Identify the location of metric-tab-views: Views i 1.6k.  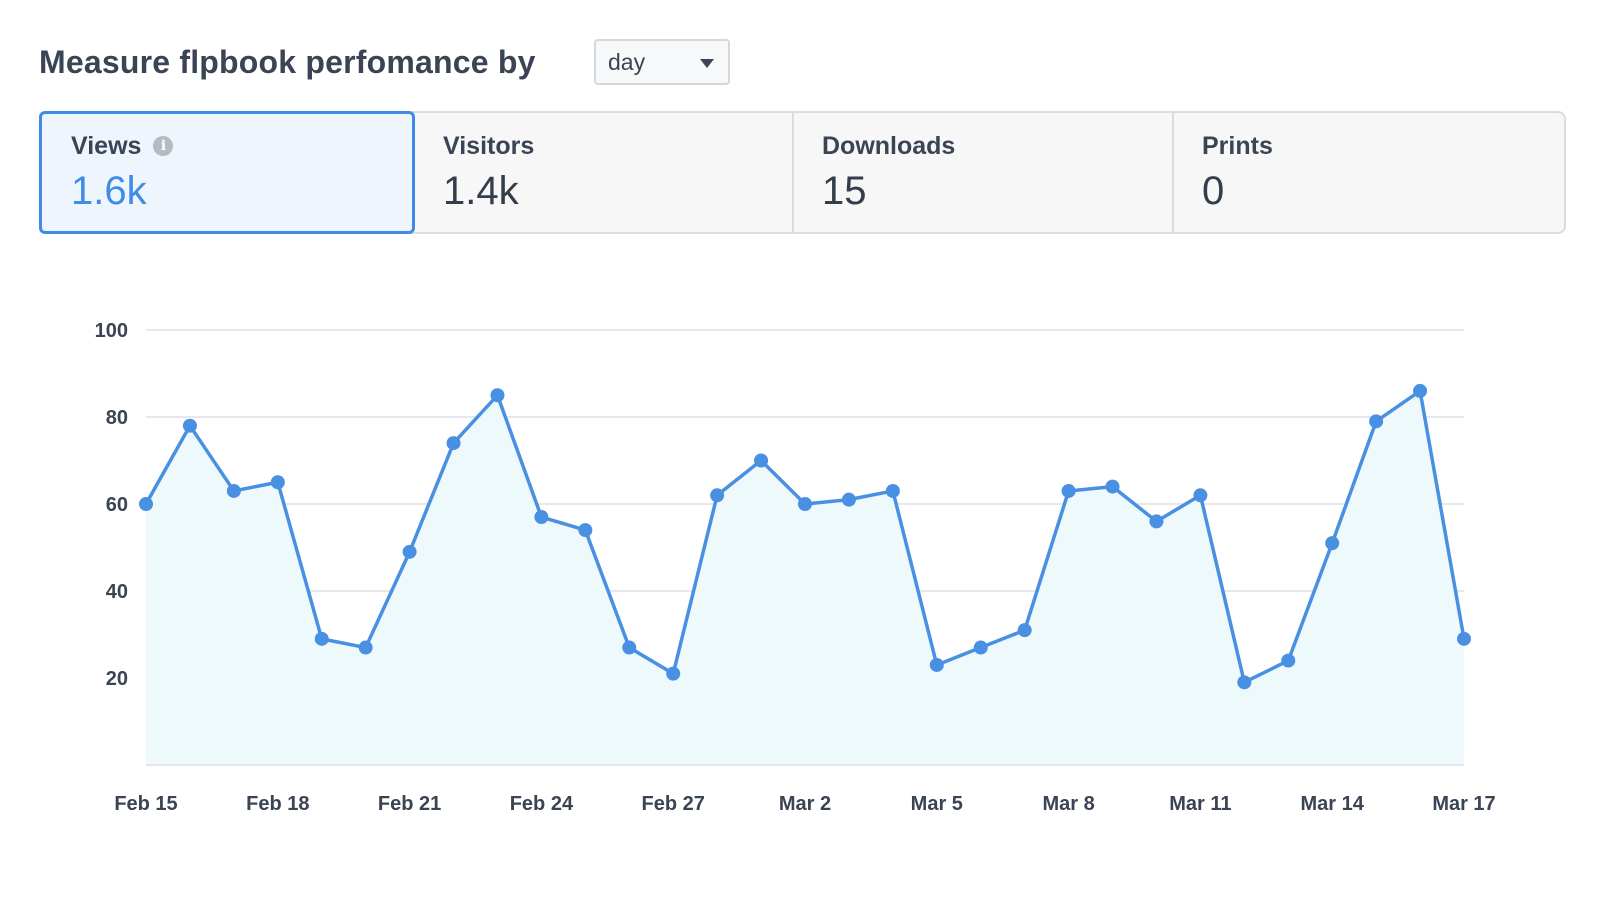
(227, 172).